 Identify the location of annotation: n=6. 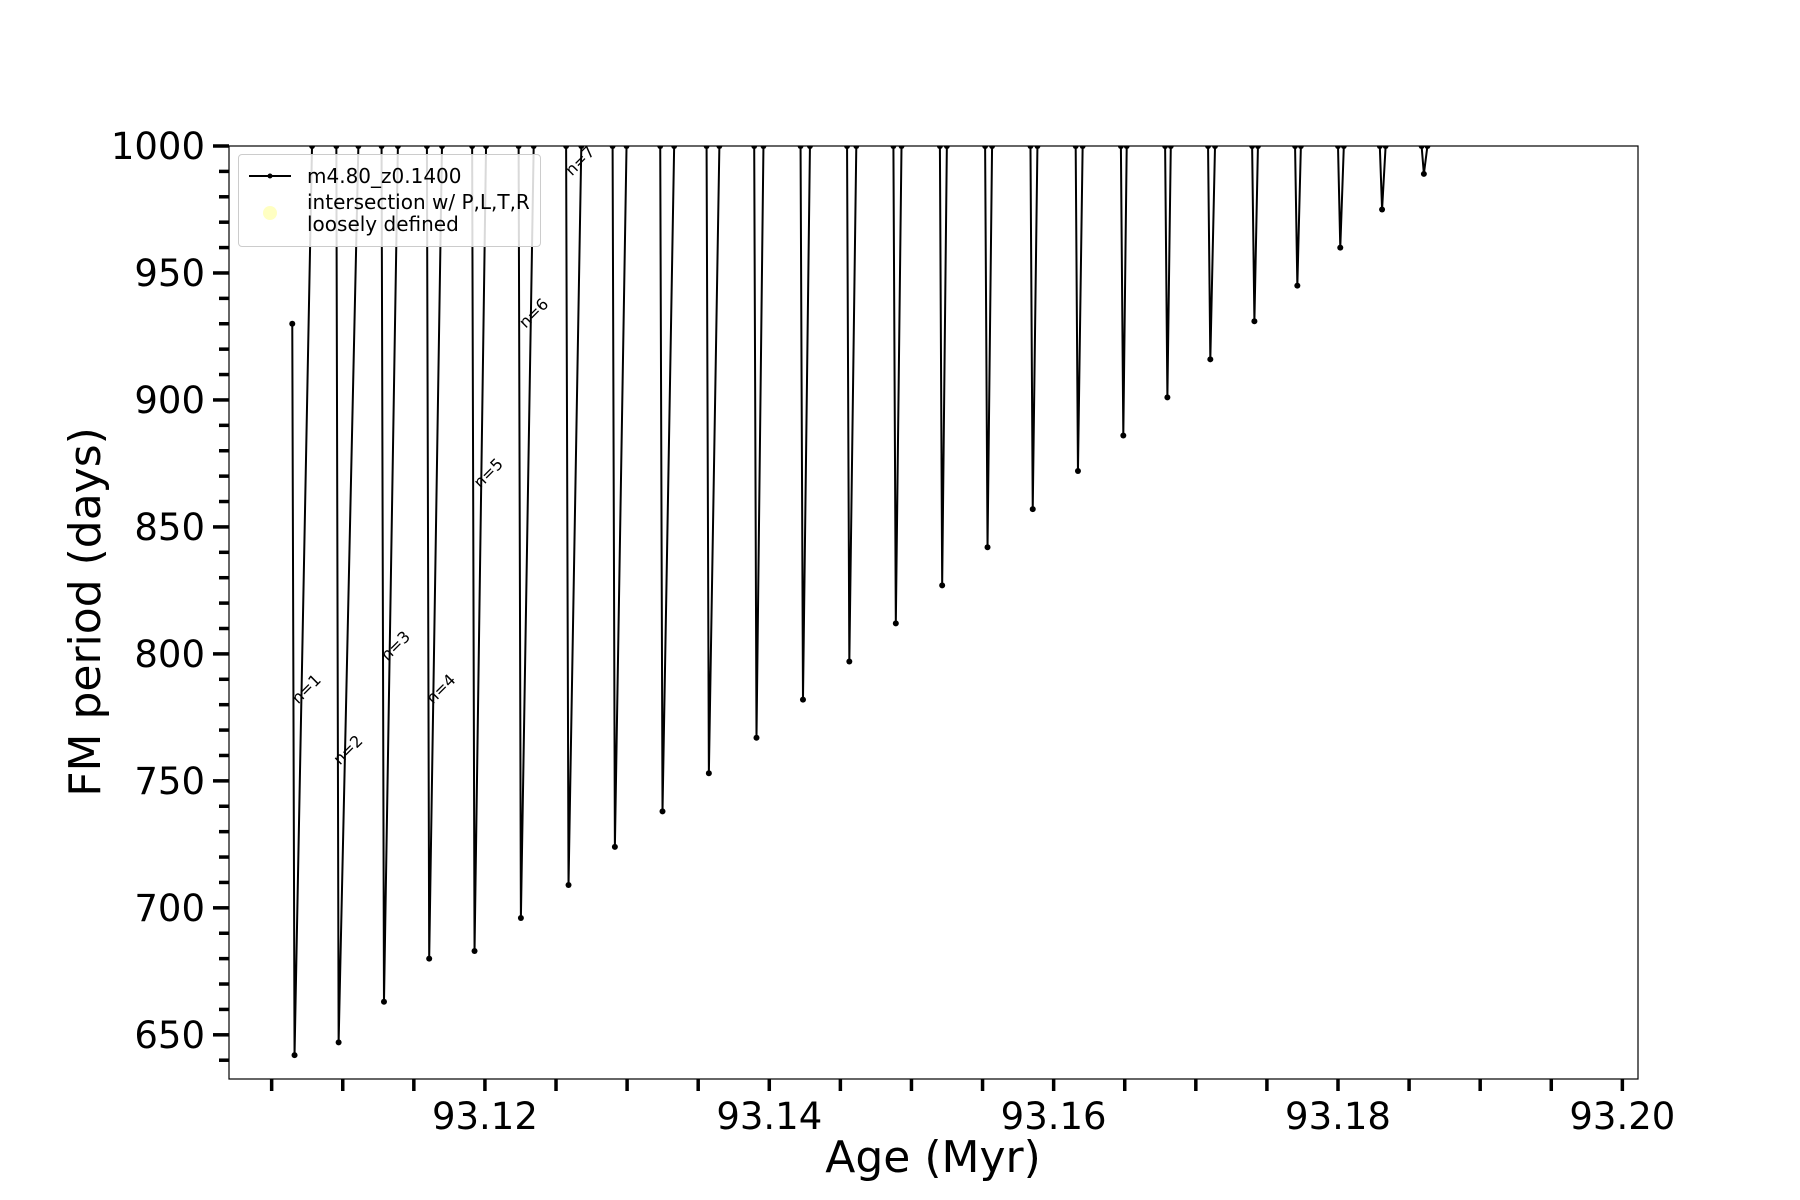
(533, 312).